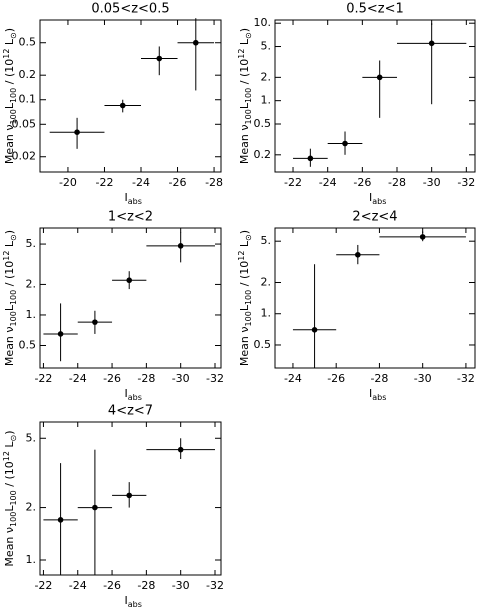  What do you see at coordinates (28, 99) in the screenshot?
I see `y-tick-label: 0.1` at bounding box center [28, 99].